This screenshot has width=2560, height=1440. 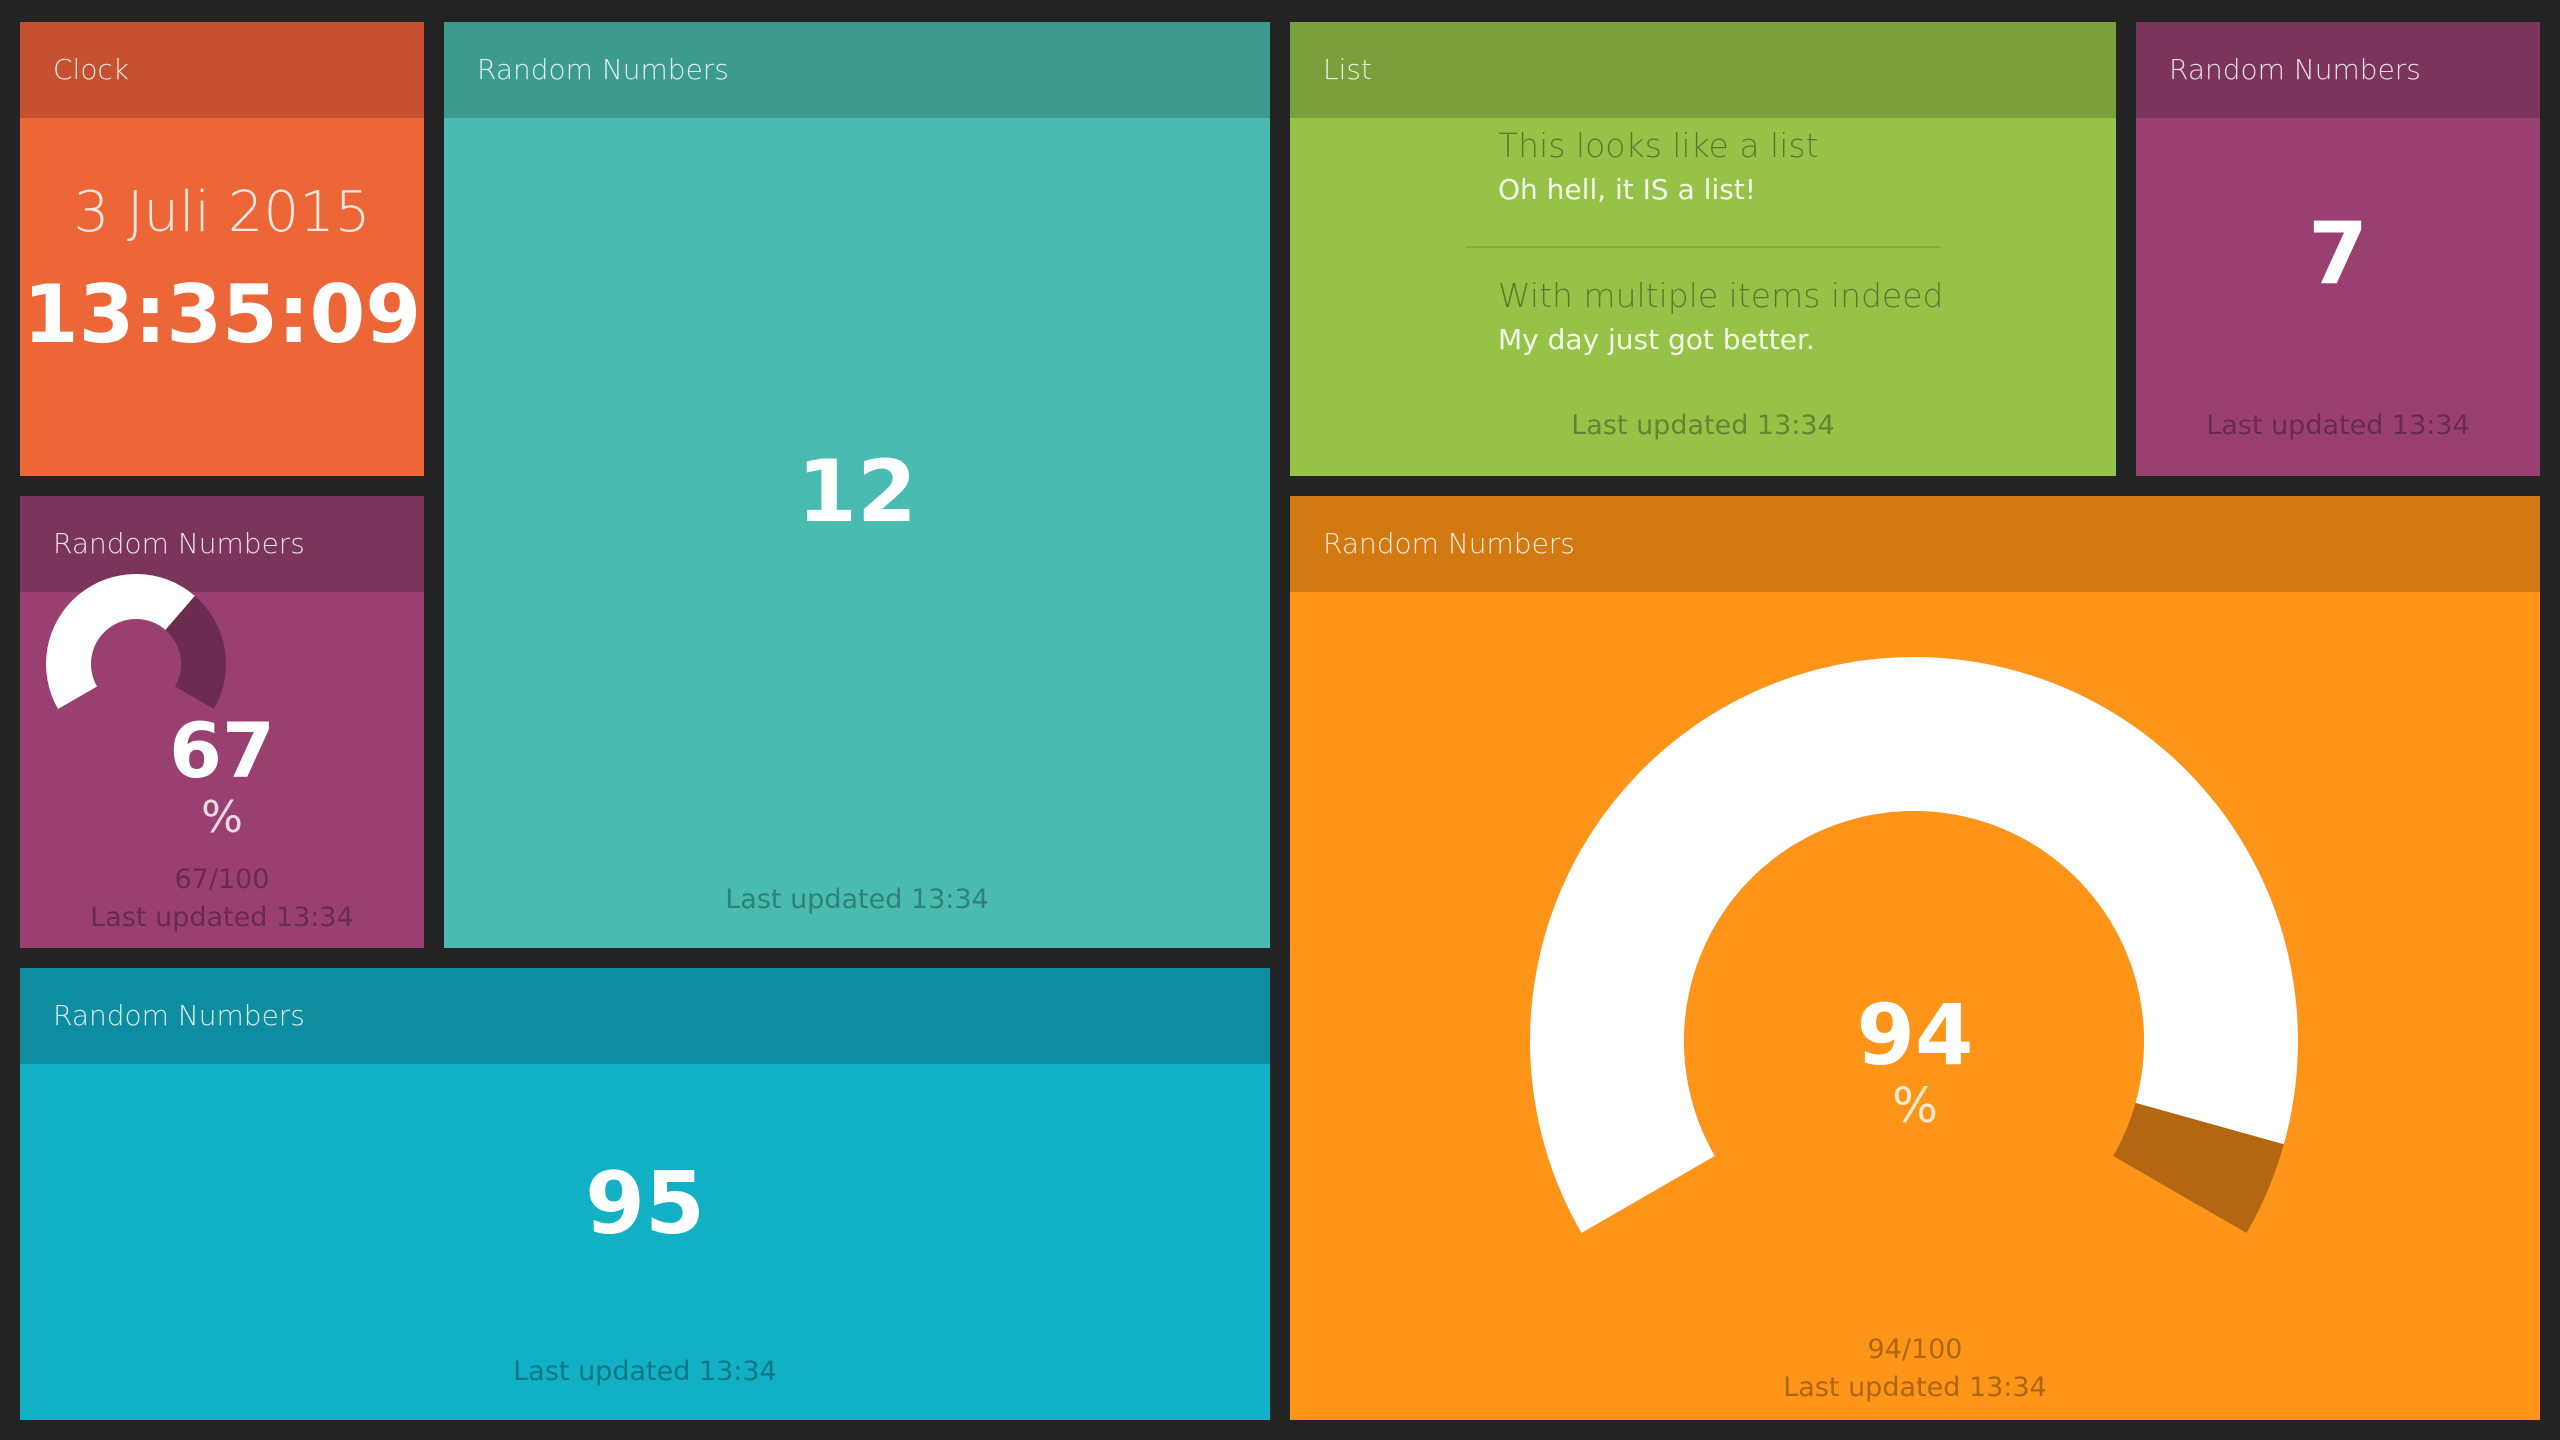 I want to click on gauge-value: 67, so click(x=222, y=750).